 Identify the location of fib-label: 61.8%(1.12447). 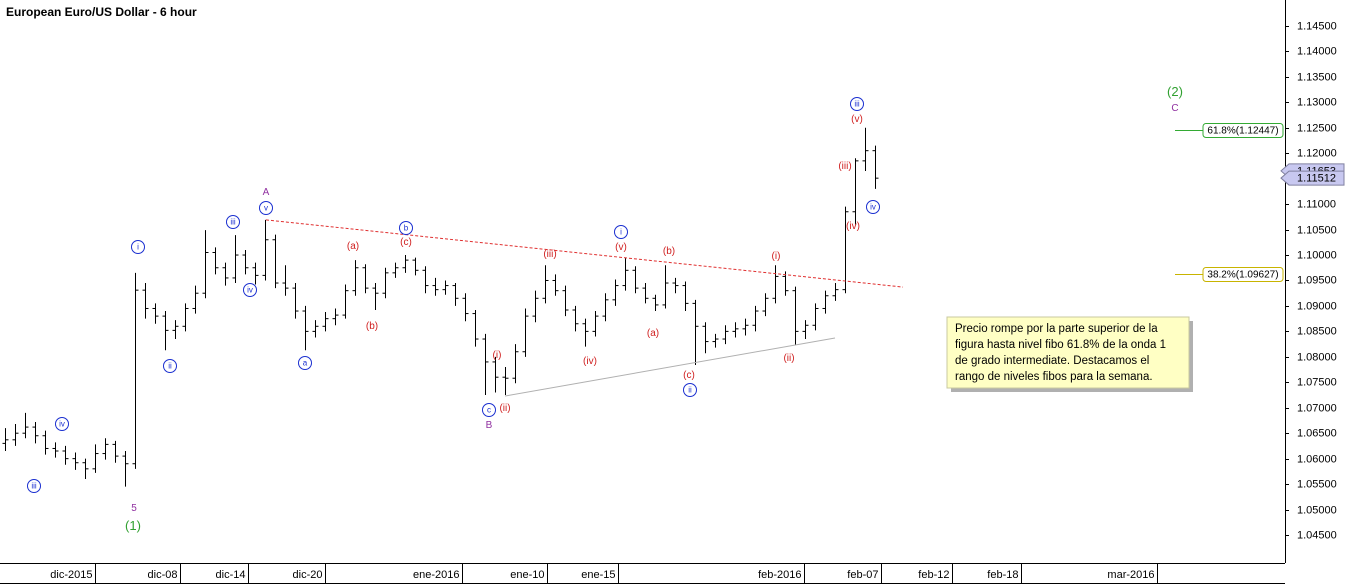
(1242, 131).